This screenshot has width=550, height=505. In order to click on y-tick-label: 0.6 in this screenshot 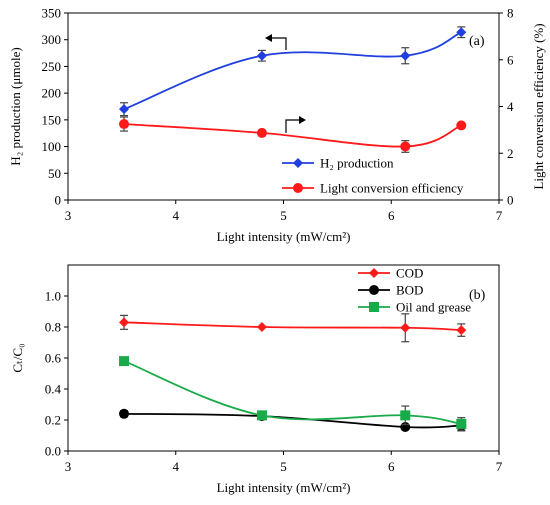, I will do `click(53, 358)`.